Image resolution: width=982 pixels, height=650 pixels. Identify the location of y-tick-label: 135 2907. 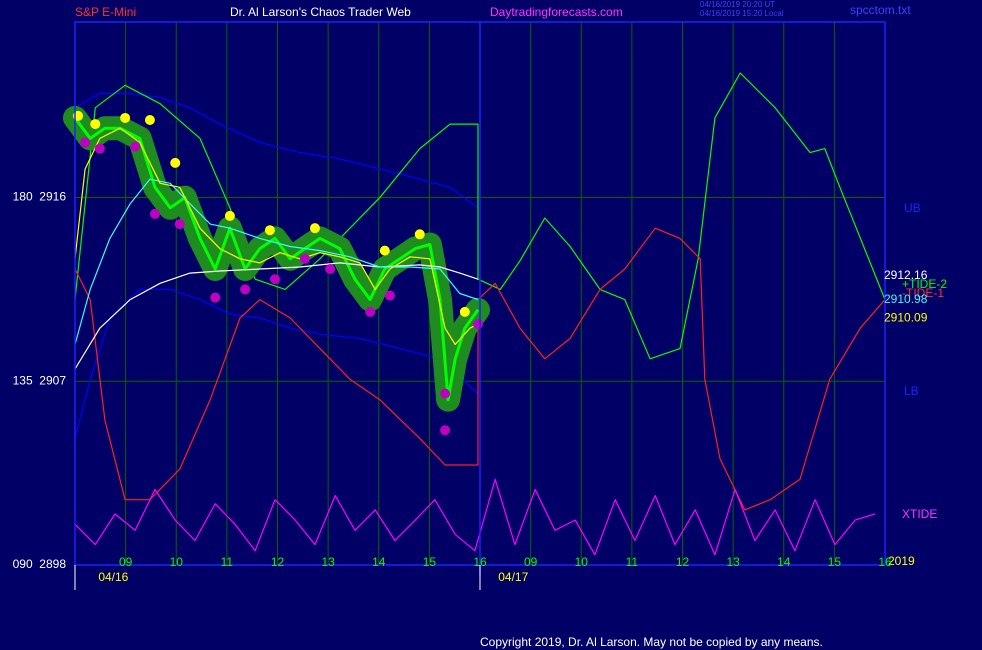
(40, 380).